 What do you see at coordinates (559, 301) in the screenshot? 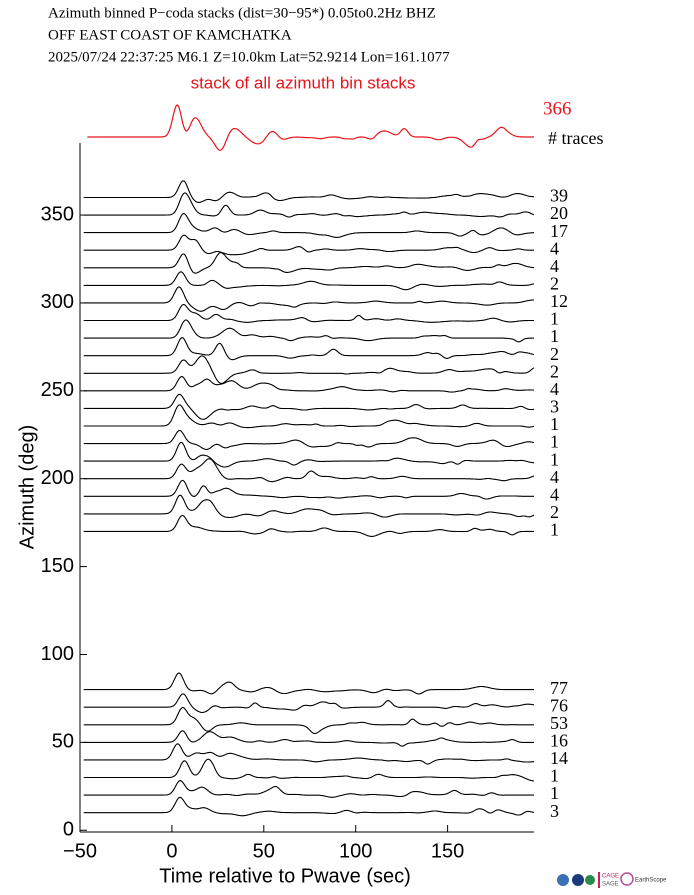
I see `trace-count: 12` at bounding box center [559, 301].